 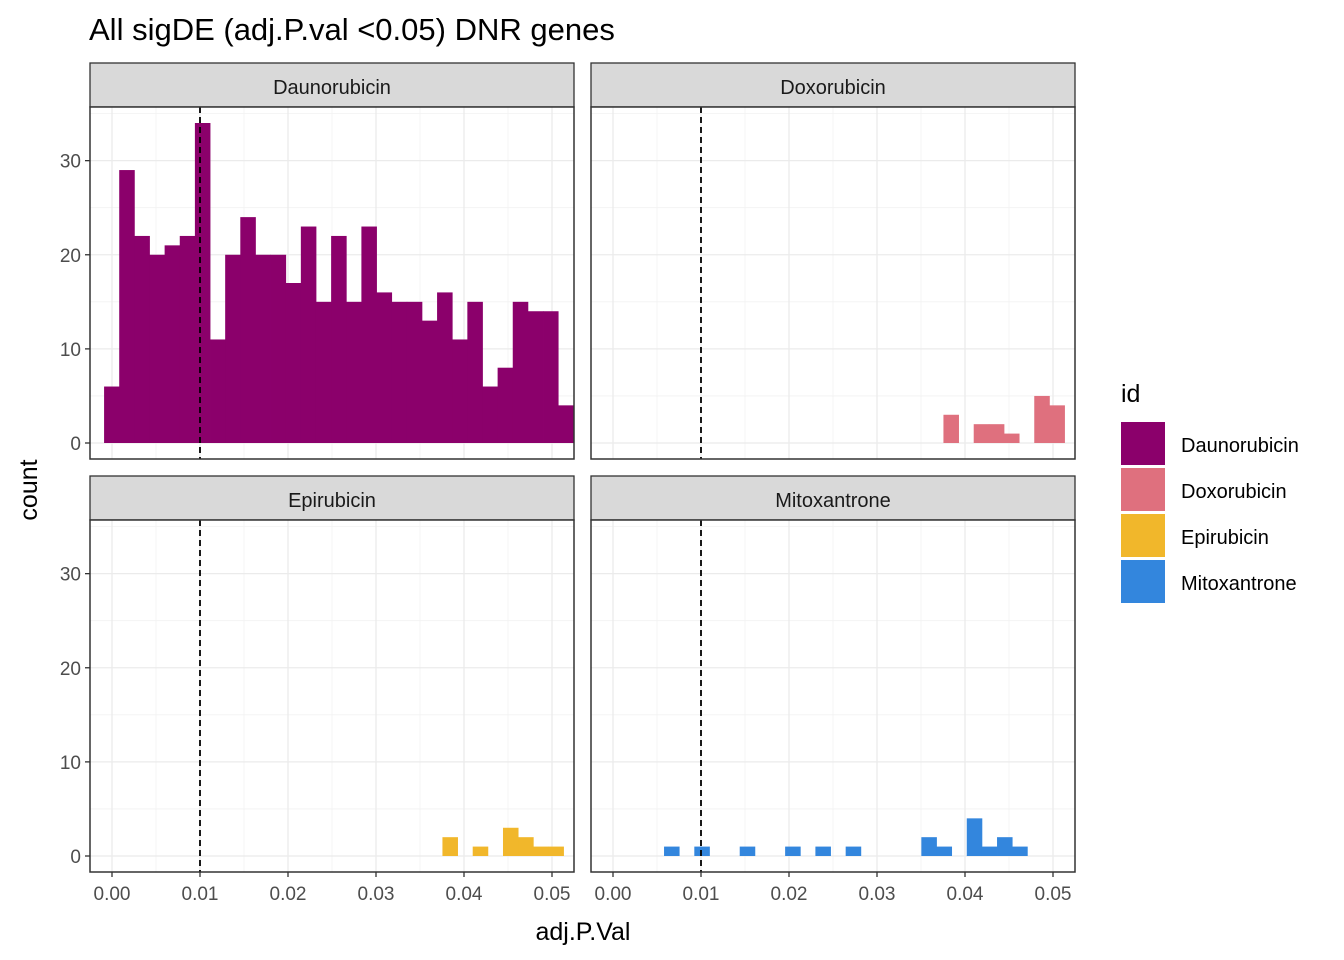 I want to click on legend-label-epirubicin: Epirubicin, so click(x=1225, y=538).